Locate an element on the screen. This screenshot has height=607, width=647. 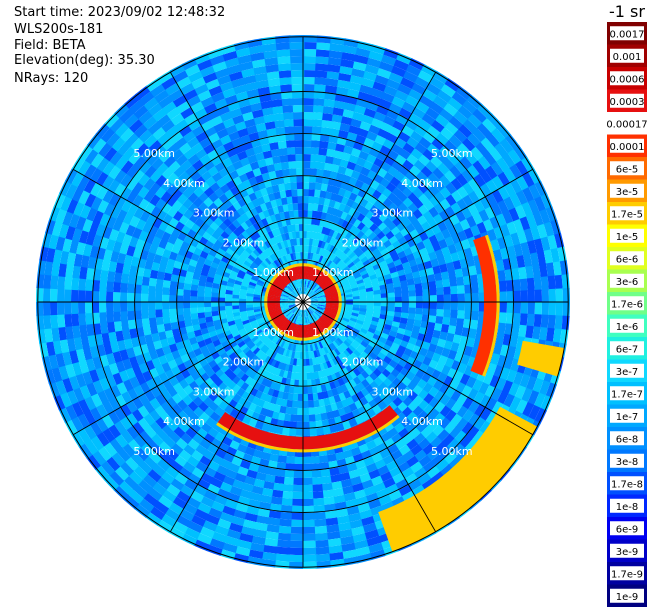
colorbar-tick-label: 3e-8 is located at coordinates (627, 462).